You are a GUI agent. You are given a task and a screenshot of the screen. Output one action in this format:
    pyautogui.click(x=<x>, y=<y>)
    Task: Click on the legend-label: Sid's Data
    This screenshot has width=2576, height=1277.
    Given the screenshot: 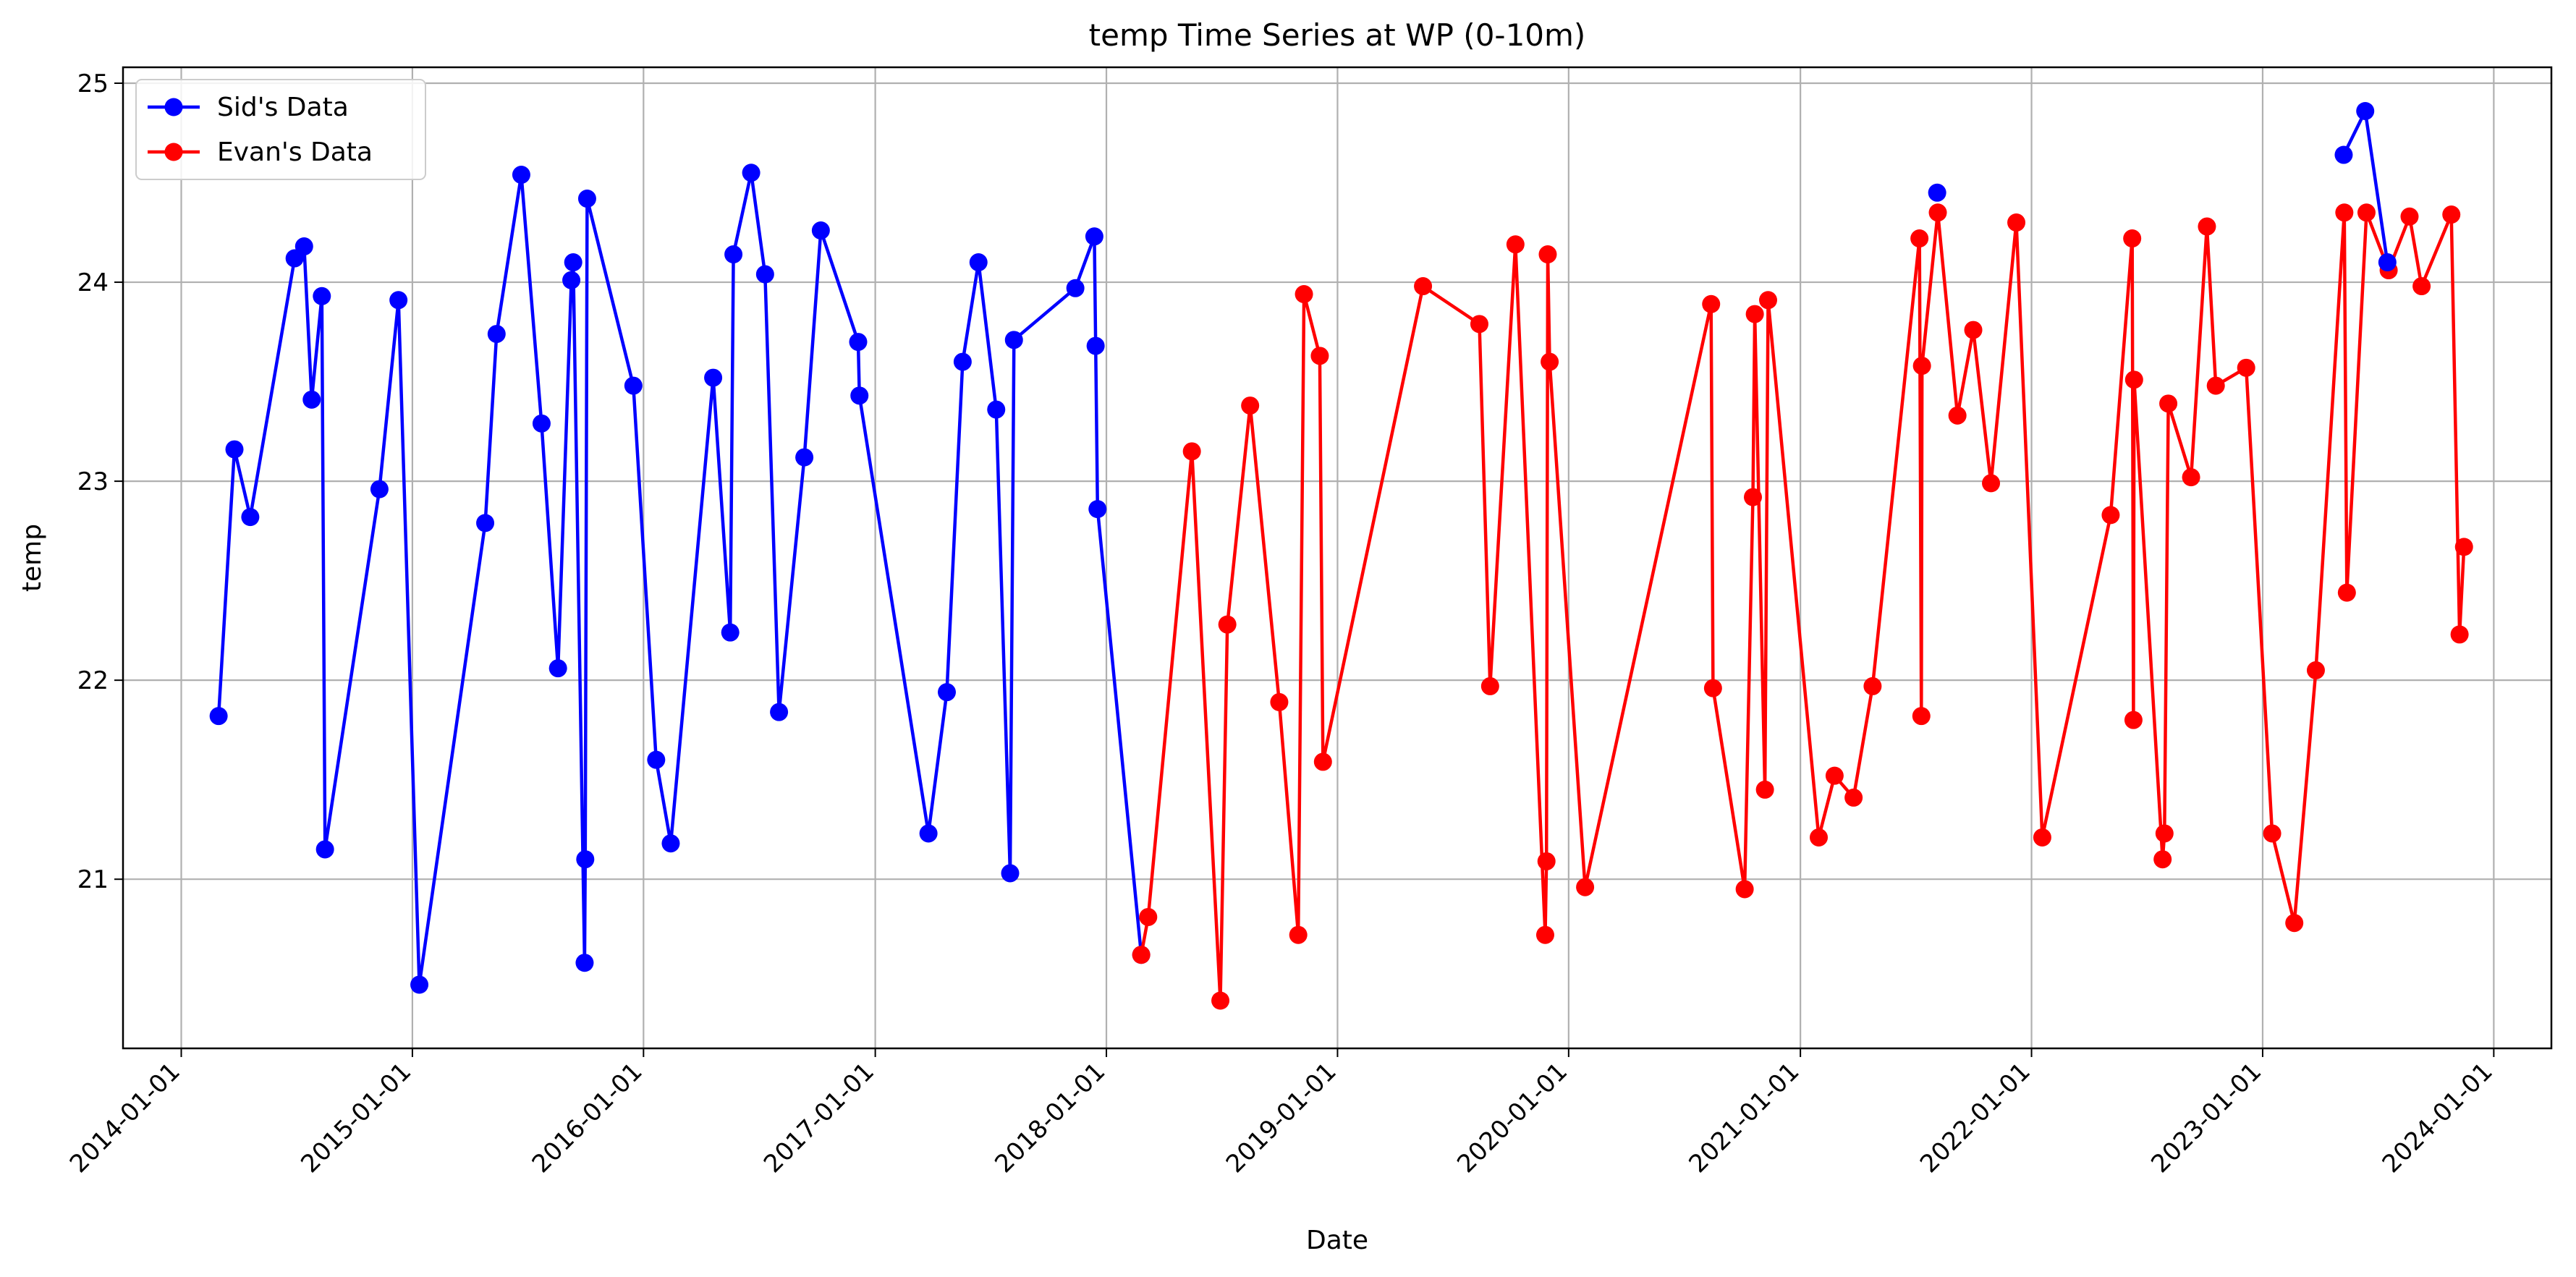 What is the action you would take?
    pyautogui.click(x=283, y=107)
    